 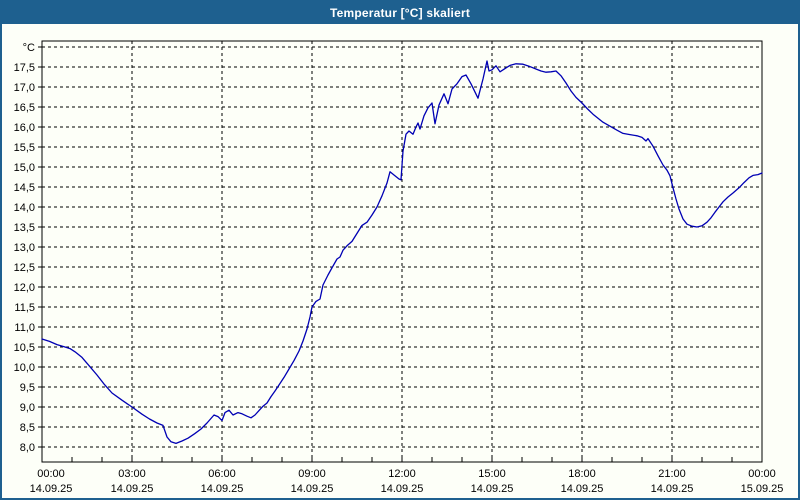 What do you see at coordinates (24, 288) in the screenshot?
I see `y-tick-label: 12,0` at bounding box center [24, 288].